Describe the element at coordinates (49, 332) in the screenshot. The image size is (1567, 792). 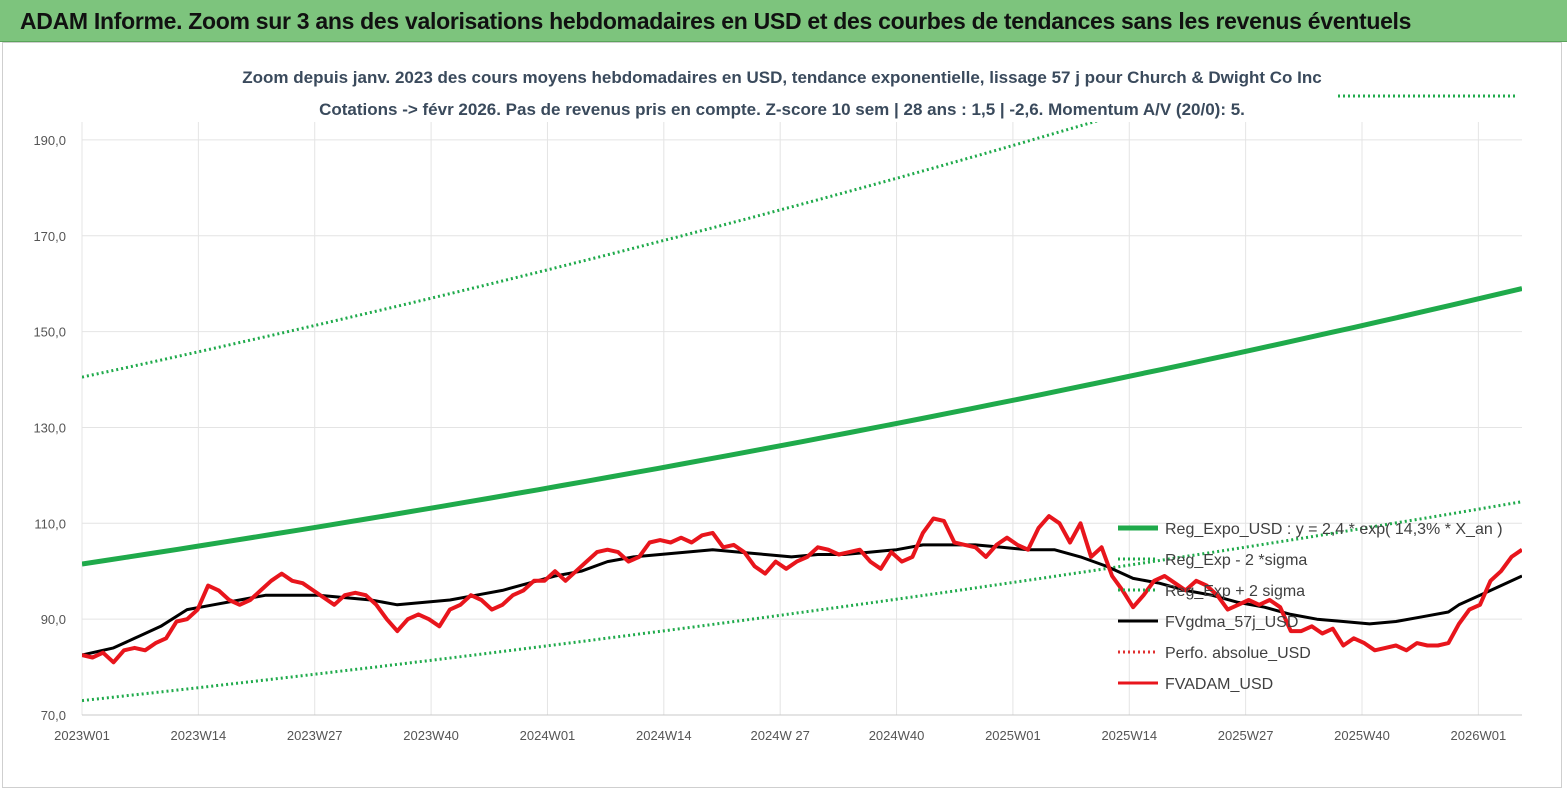
I see `y-tick-label: 150,0` at that location.